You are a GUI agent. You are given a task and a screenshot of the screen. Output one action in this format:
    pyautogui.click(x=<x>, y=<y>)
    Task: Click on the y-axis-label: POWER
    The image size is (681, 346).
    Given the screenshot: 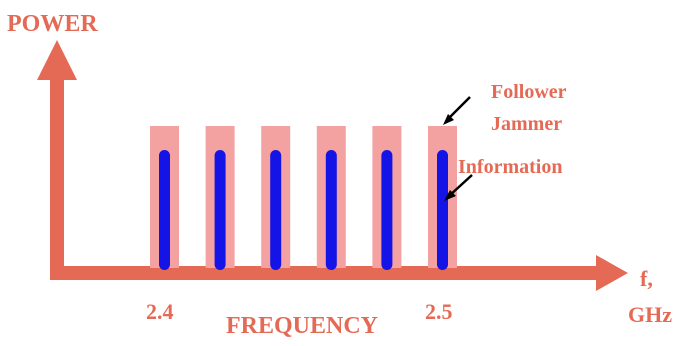 What is the action you would take?
    pyautogui.click(x=52, y=24)
    